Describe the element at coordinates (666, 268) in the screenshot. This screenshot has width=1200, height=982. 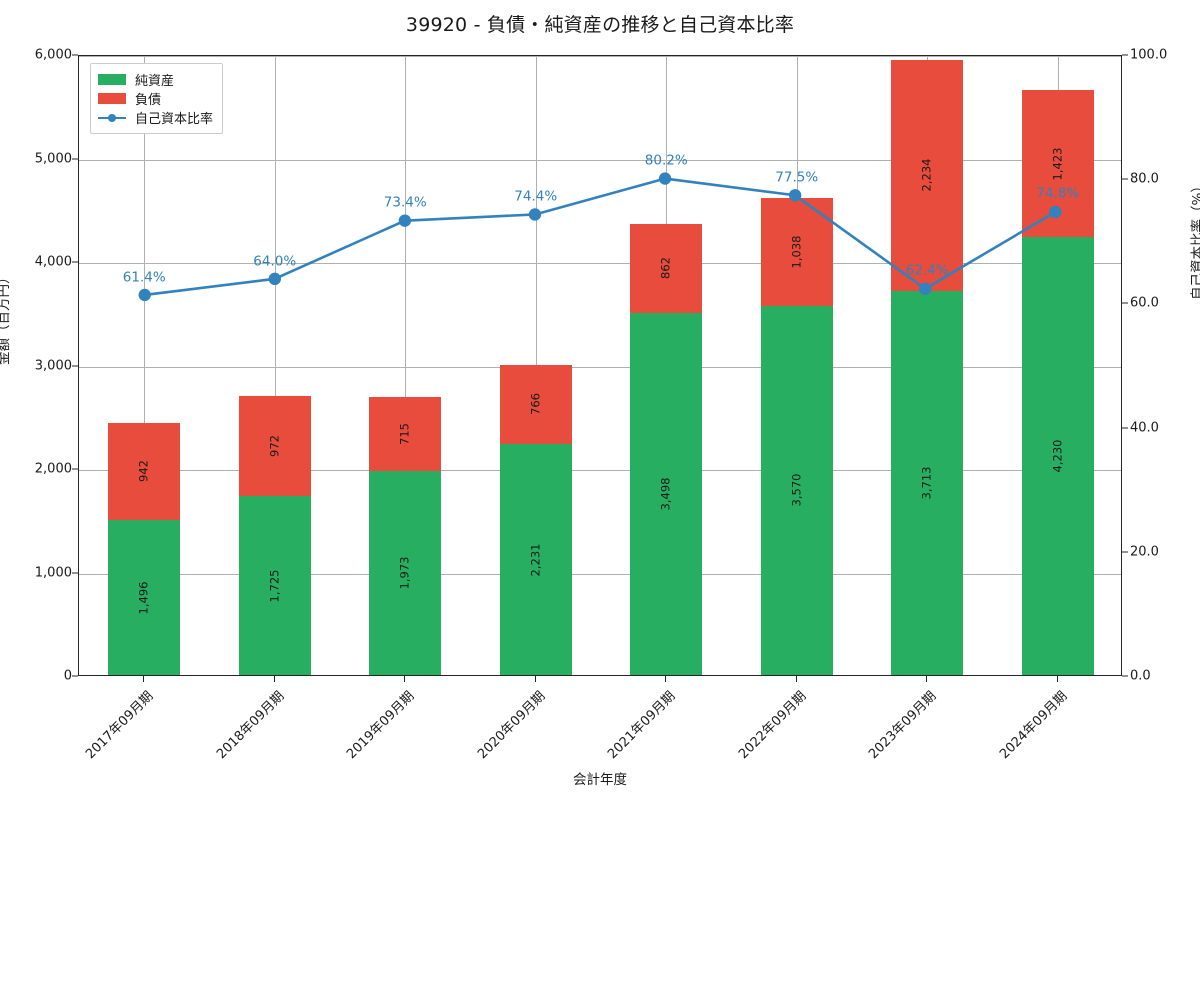
I see `bar-segment-liabilities: 862` at that location.